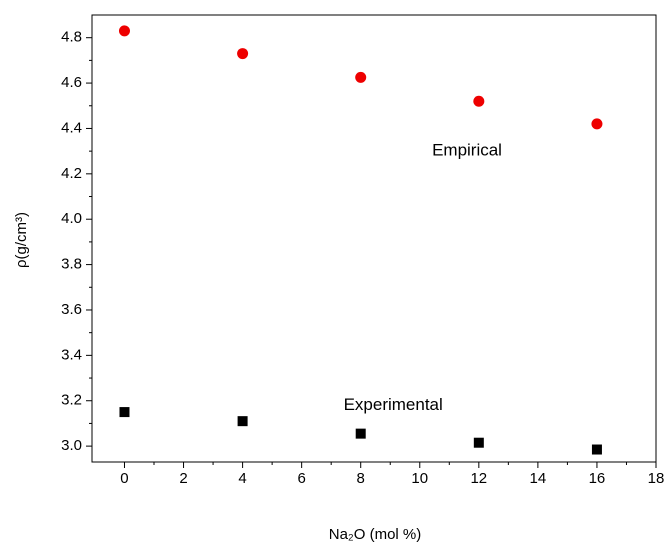  What do you see at coordinates (71, 264) in the screenshot?
I see `y-tick-label: 3.8` at bounding box center [71, 264].